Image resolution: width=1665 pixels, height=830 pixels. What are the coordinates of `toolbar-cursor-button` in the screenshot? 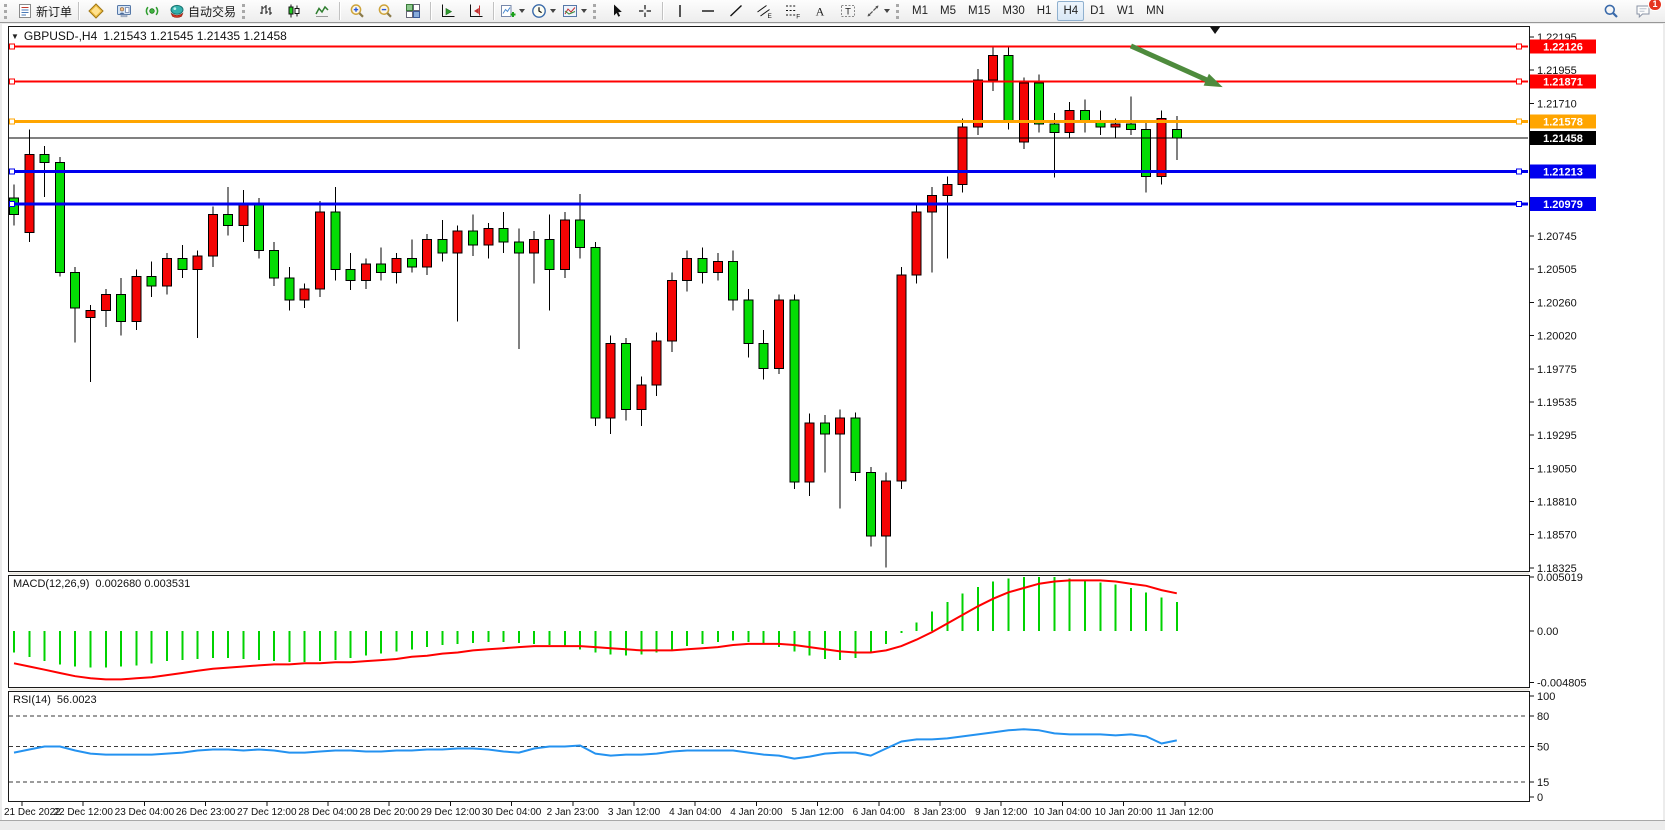 It's located at (617, 11).